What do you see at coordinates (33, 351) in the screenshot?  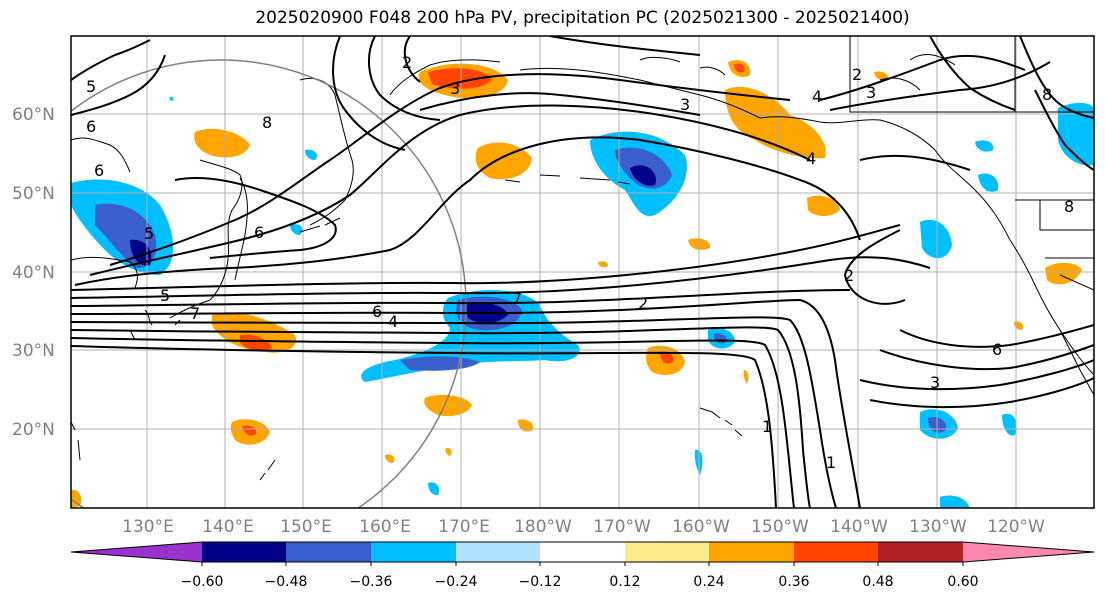 I see `lat-label: 30°N` at bounding box center [33, 351].